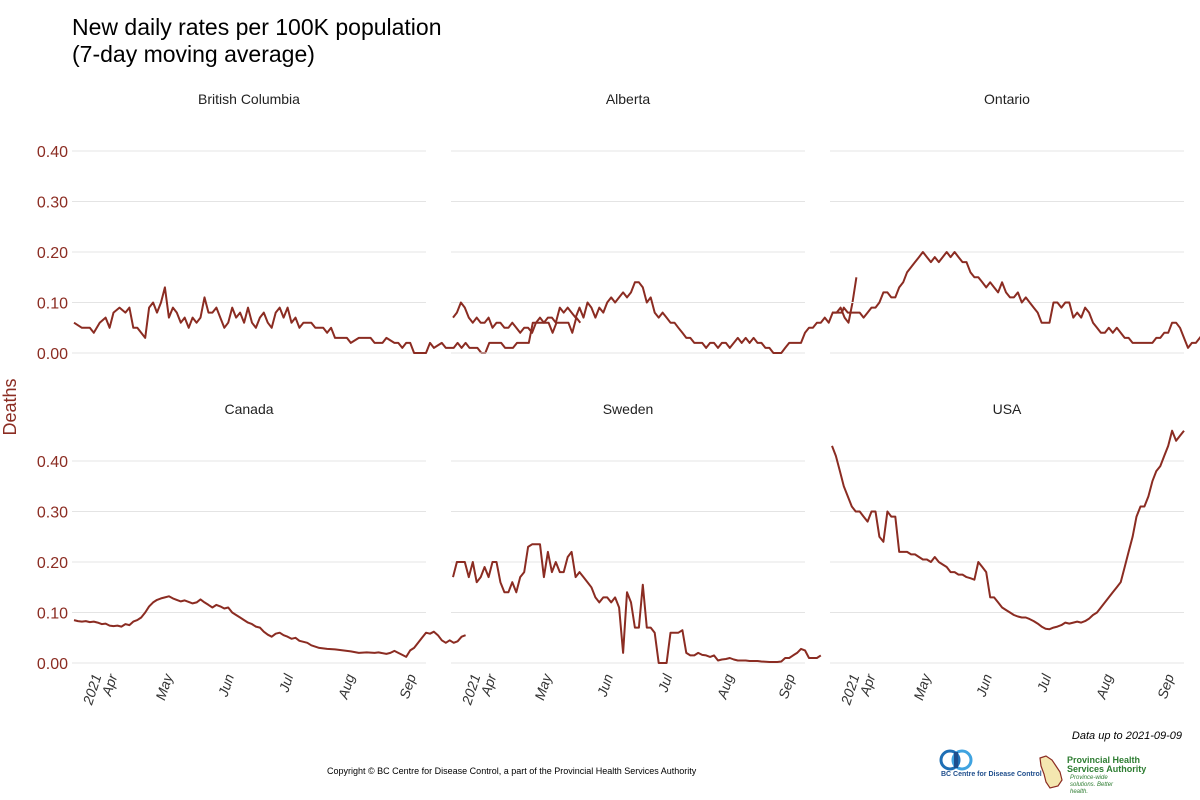  I want to click on phsa-name-line2: Services Authority, so click(1107, 769).